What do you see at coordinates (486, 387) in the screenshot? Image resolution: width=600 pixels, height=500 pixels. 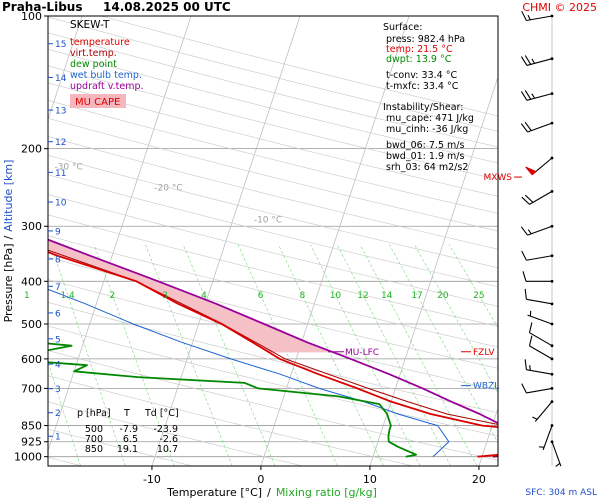 I see `wbzl-label: WBZL` at bounding box center [486, 387].